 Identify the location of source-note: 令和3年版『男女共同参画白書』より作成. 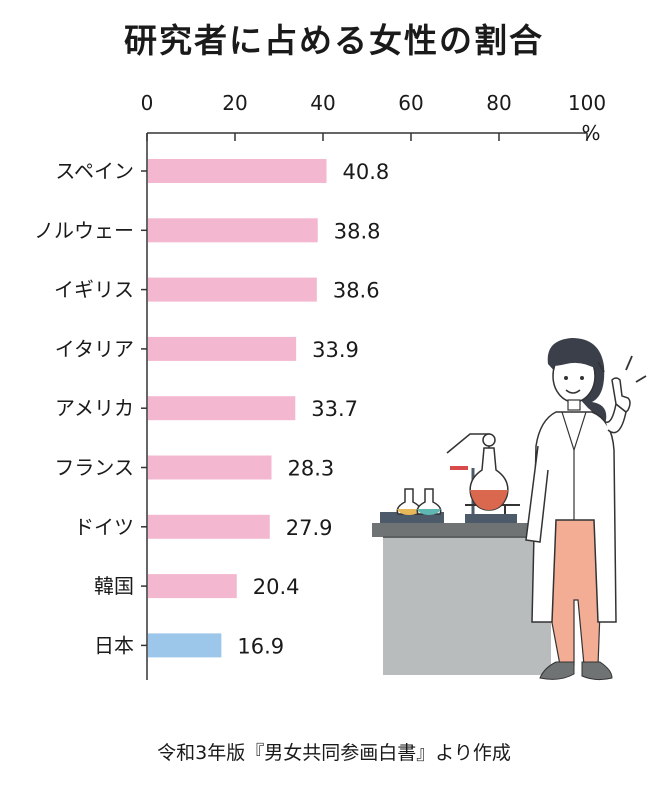
(334, 753).